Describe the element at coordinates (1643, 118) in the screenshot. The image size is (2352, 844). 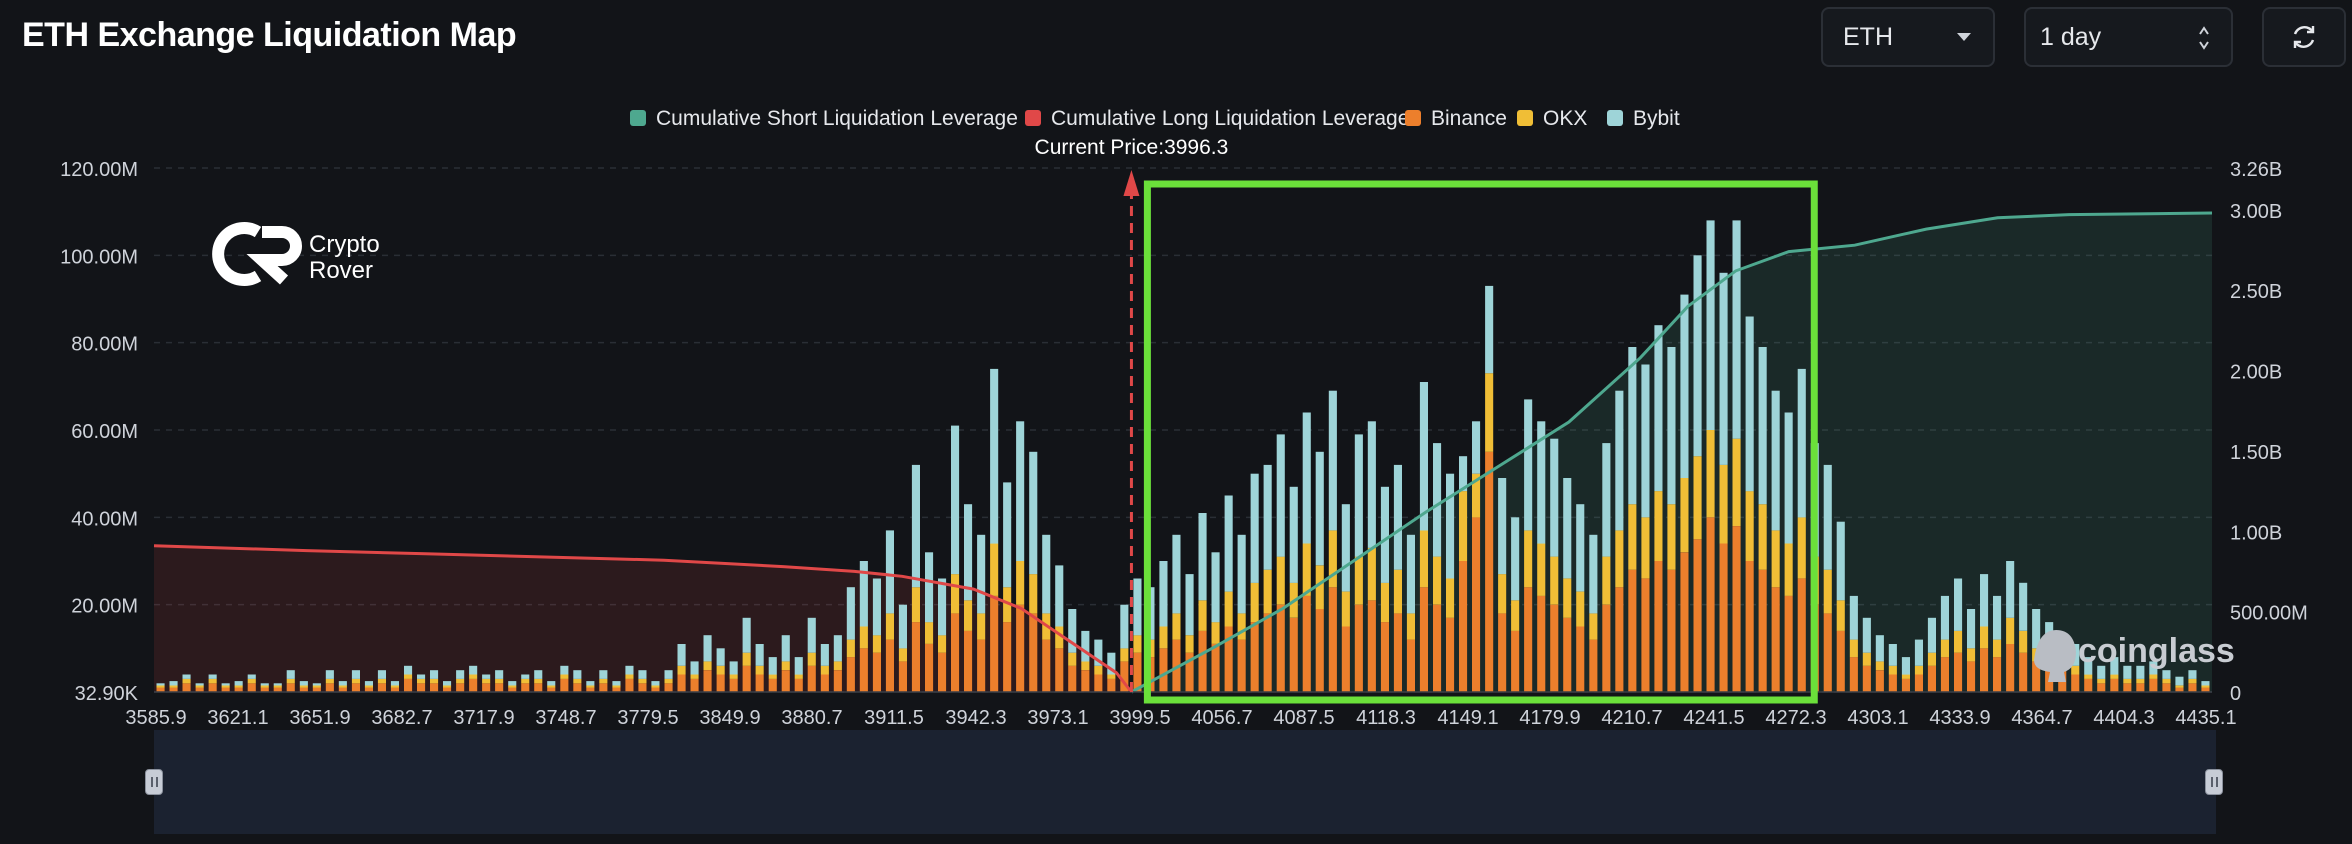
I see `legend-item: Bybit` at that location.